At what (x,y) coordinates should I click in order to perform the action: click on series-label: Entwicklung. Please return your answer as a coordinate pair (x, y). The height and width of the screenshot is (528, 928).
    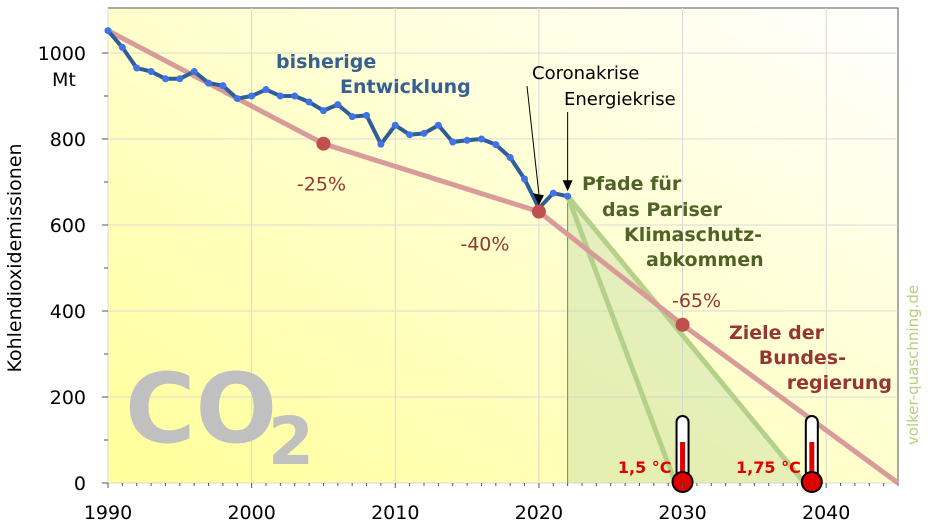
    Looking at the image, I should click on (405, 87).